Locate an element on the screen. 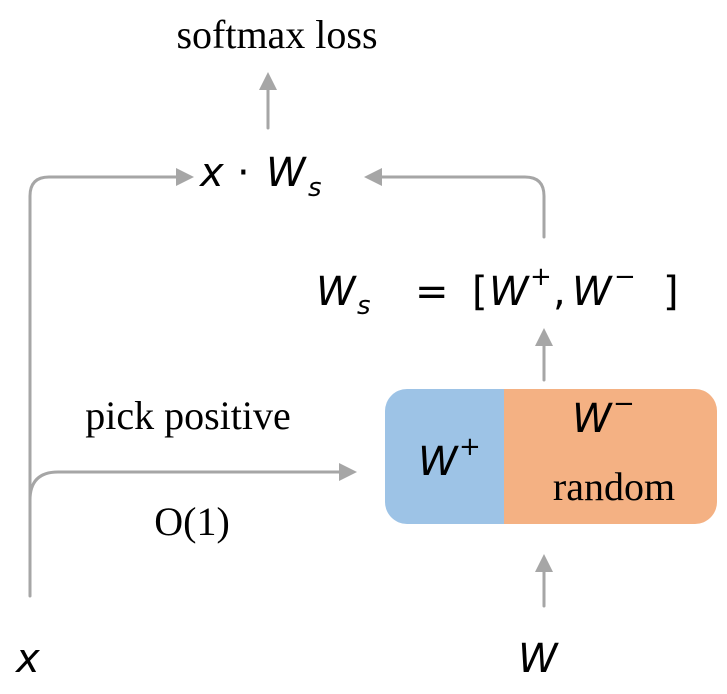  eq-W-plus: W is located at coordinates (509, 292).